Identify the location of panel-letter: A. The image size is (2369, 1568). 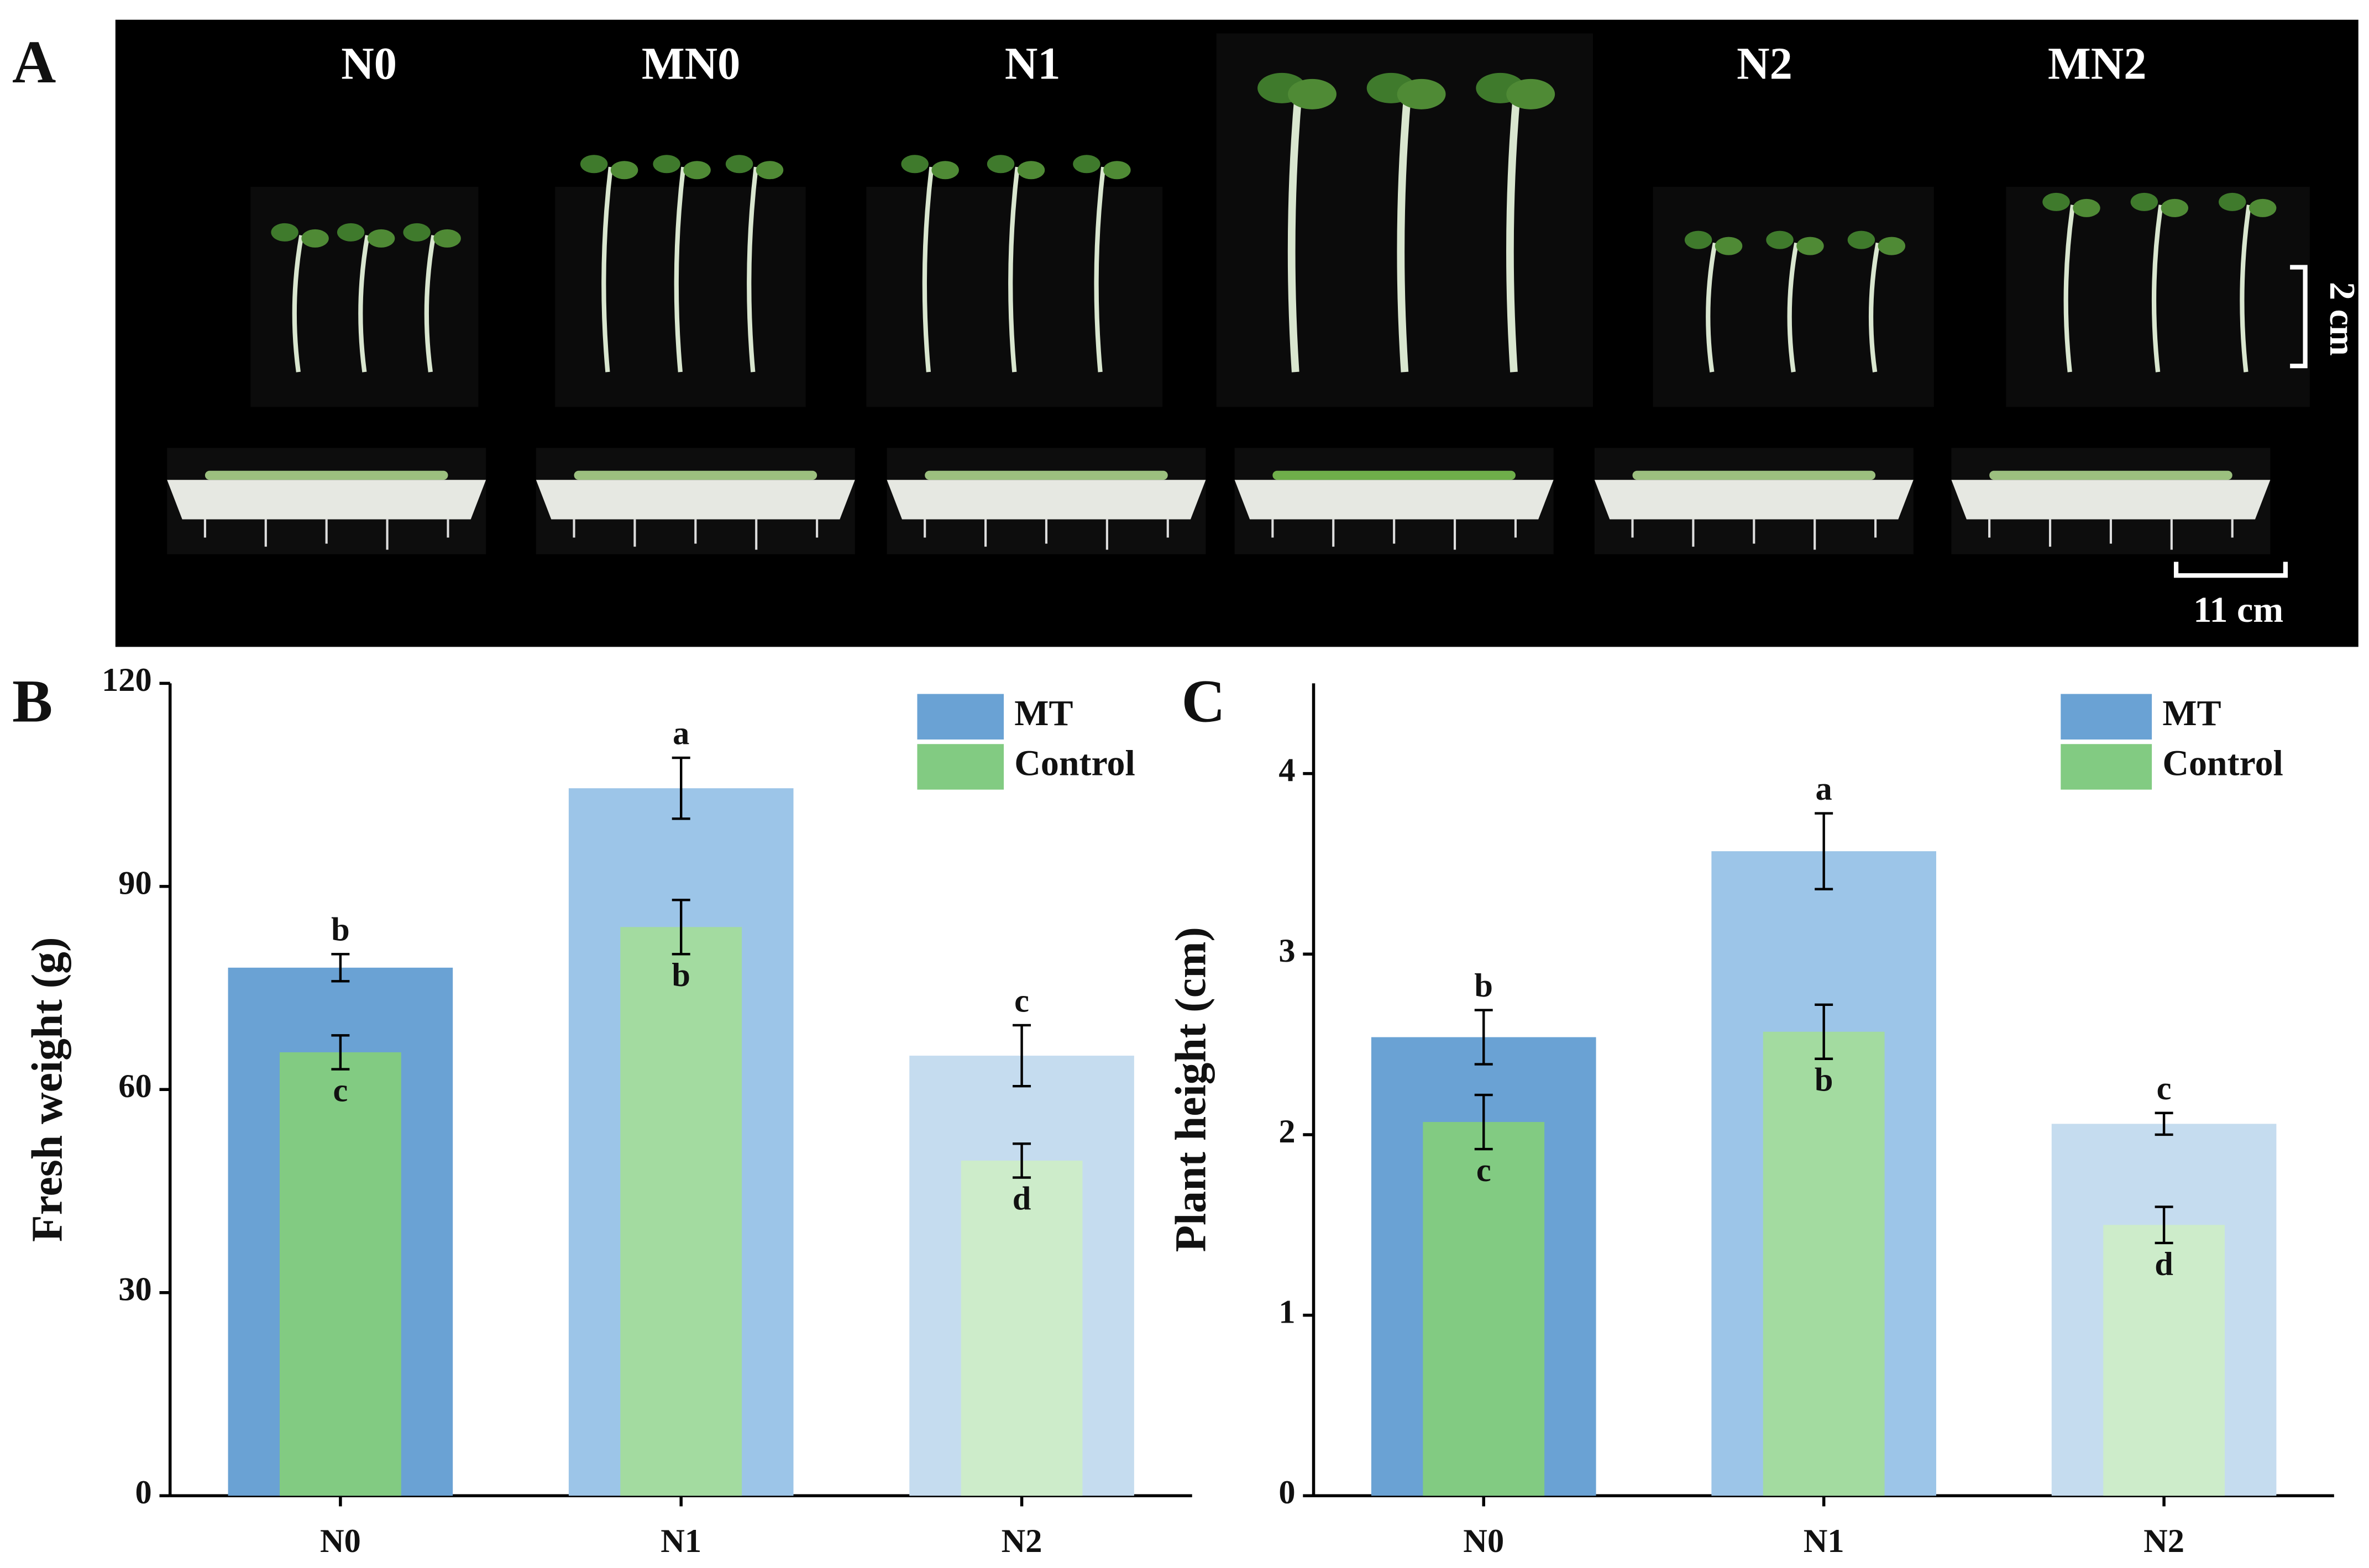
(34, 62).